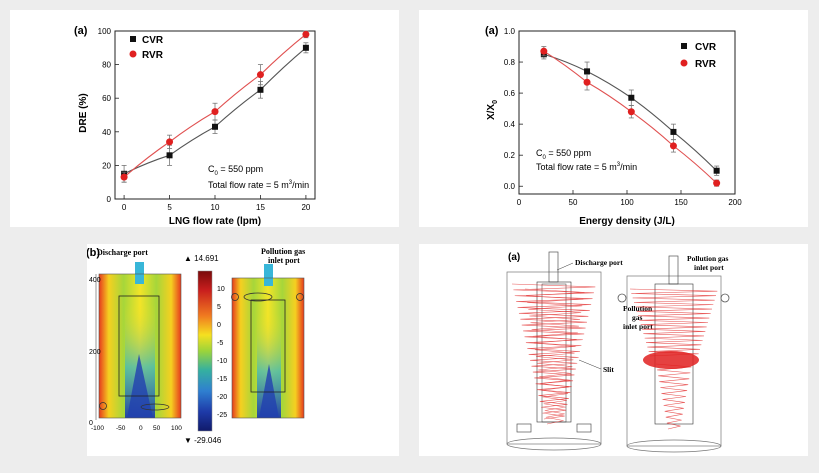 This screenshot has width=819, height=473. What do you see at coordinates (176, 428) in the screenshot?
I see `axis-tick-x: 100` at bounding box center [176, 428].